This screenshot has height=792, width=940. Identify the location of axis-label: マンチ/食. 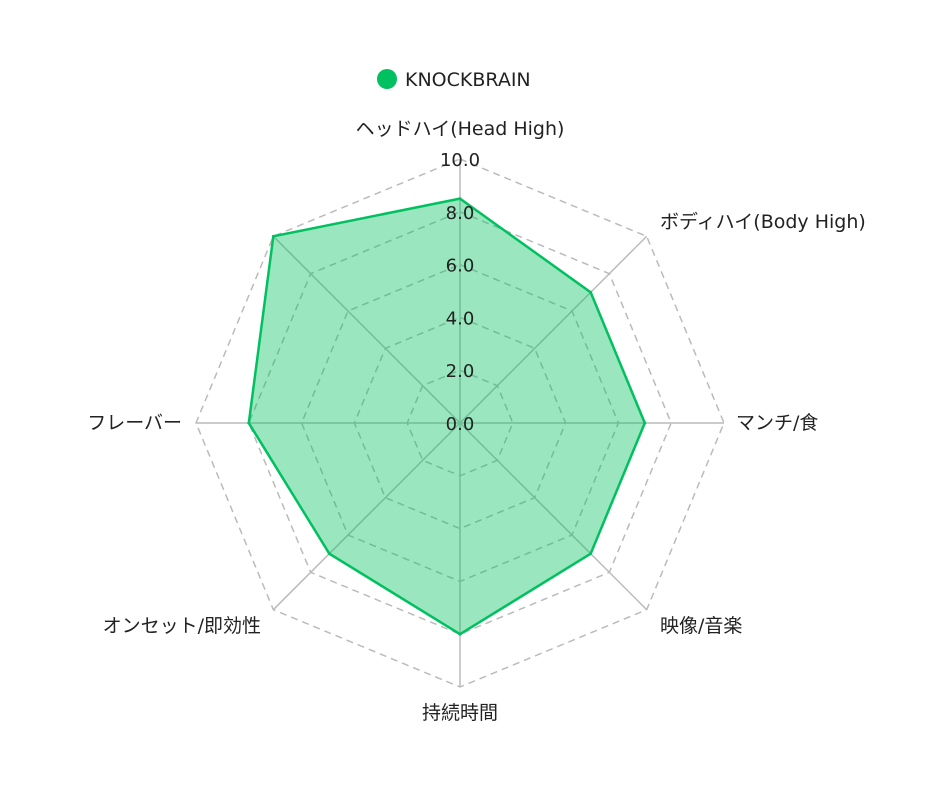
(777, 423).